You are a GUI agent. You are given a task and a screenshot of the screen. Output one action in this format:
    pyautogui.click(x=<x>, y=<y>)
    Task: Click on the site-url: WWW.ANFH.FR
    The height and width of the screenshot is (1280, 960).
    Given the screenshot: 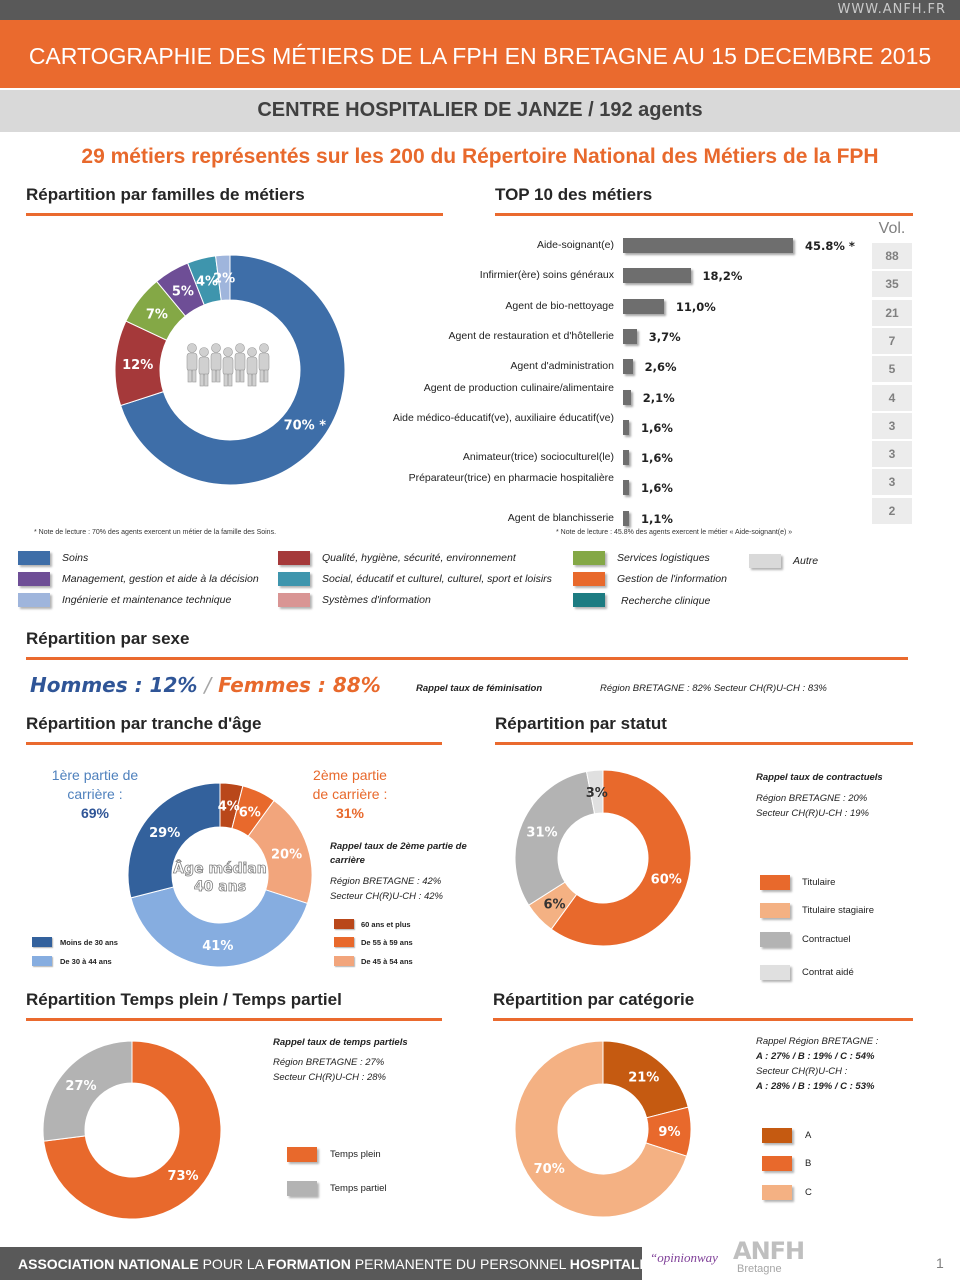 What is the action you would take?
    pyautogui.click(x=891, y=9)
    